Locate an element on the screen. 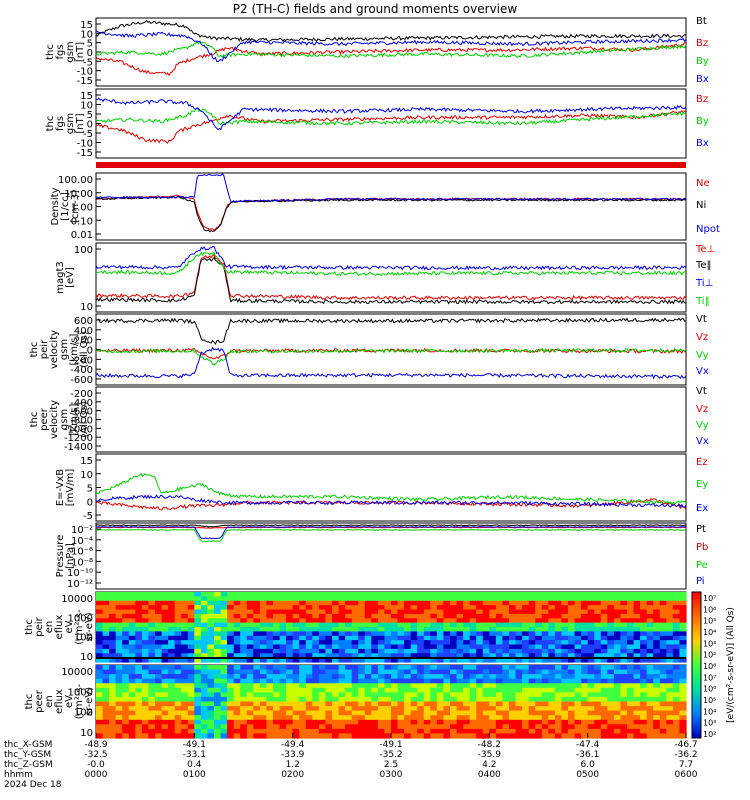  y-tick-label: 5 is located at coordinates (90, 44).